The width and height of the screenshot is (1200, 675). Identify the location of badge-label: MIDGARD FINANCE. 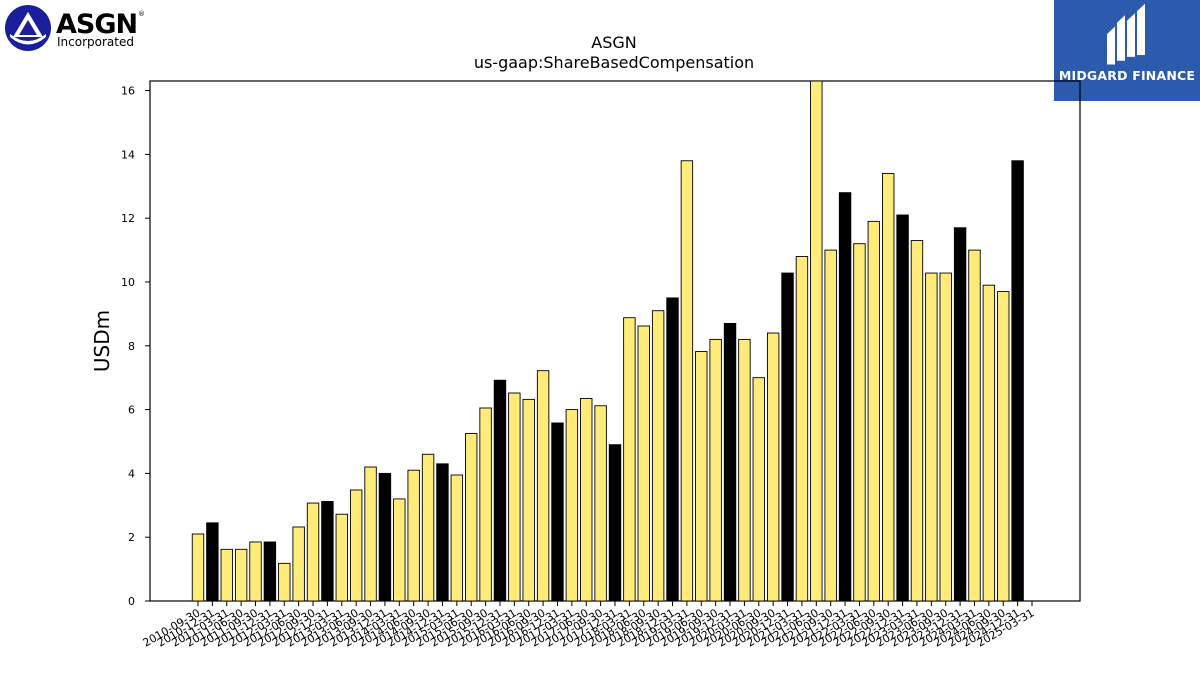
(1127, 75).